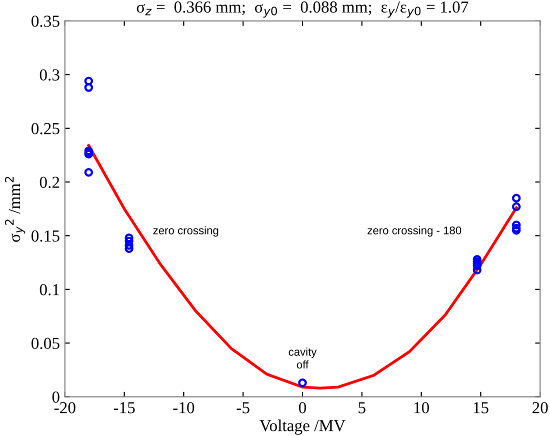  What do you see at coordinates (46, 21) in the screenshot?
I see `y-tick-label: 0.35` at bounding box center [46, 21].